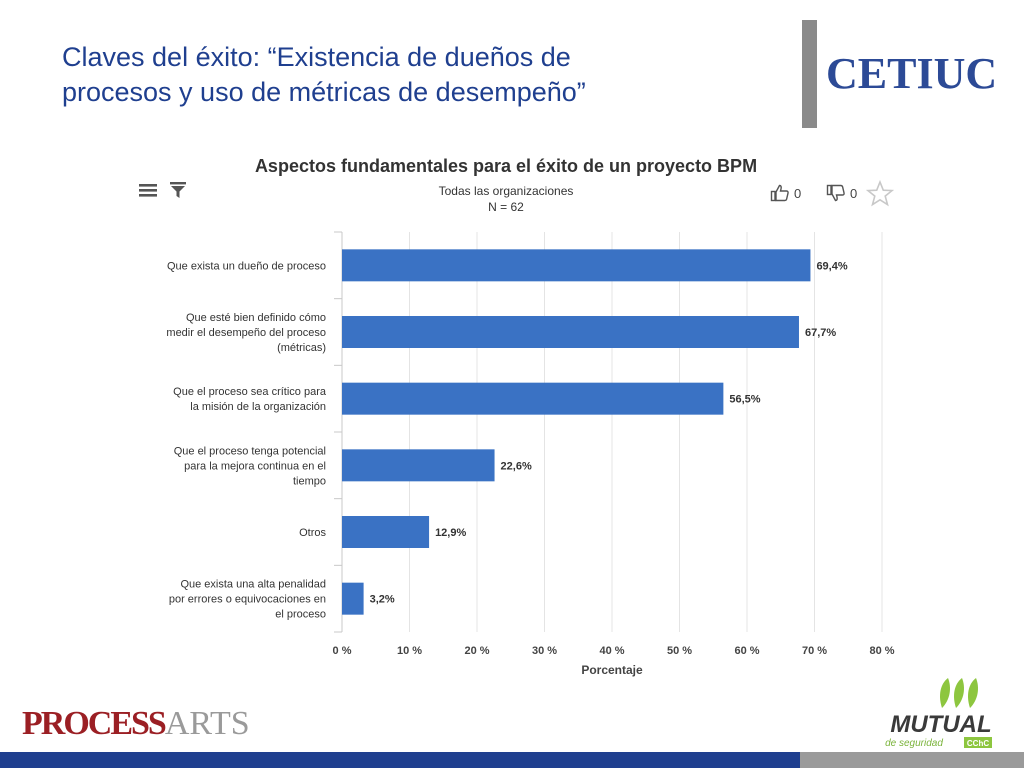 The height and width of the screenshot is (768, 1024). I want to click on data-label: 67,7%, so click(820, 333).